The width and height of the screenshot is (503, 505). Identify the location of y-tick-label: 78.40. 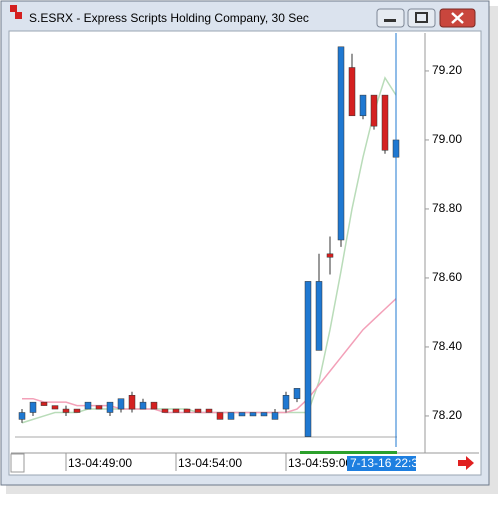
(447, 346).